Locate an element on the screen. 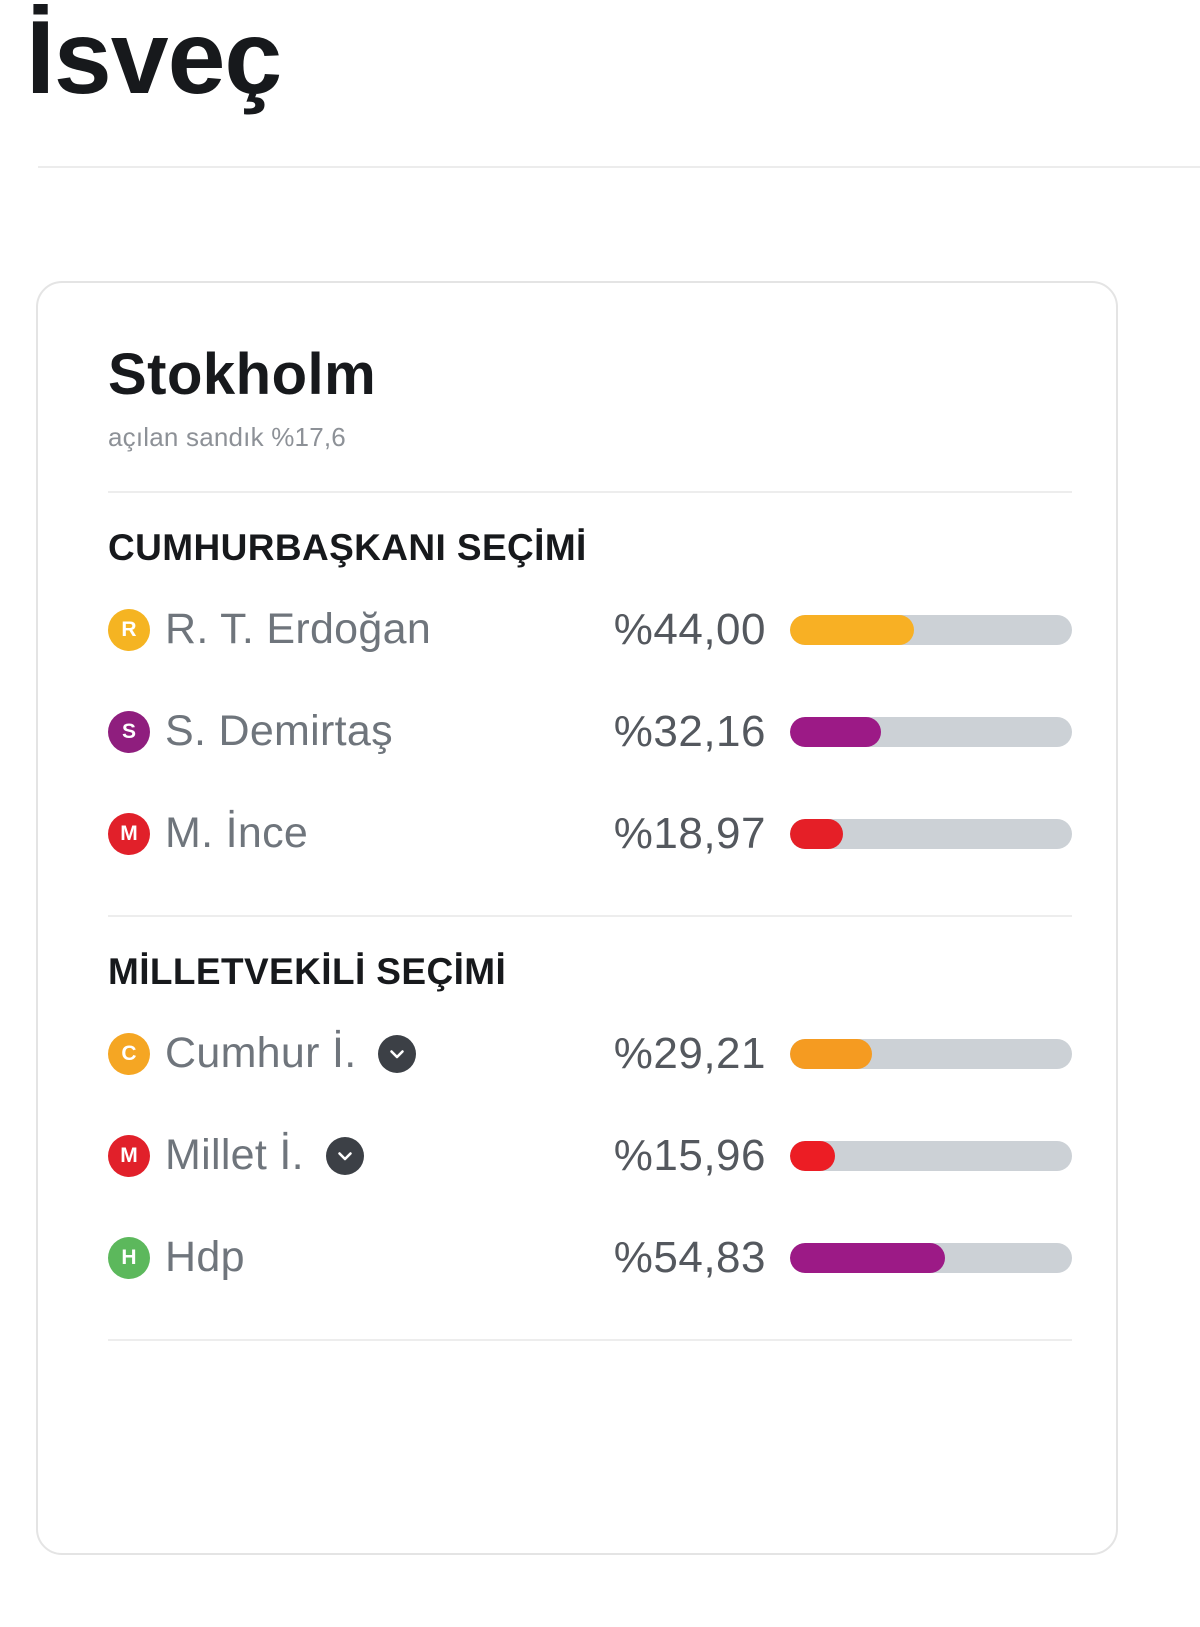 Image resolution: width=1200 pixels, height=1627 pixels. result-row: M M. İnce %18,97 is located at coordinates (590, 834).